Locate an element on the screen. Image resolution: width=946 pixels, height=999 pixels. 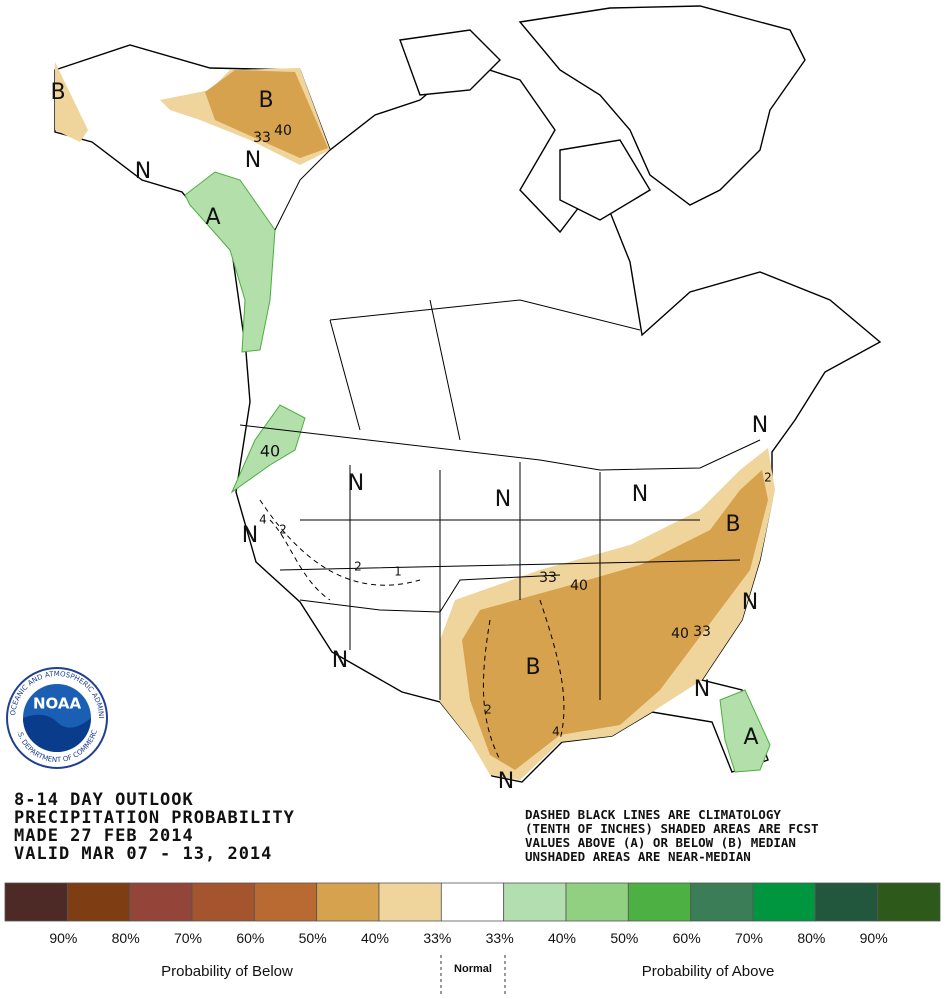
header-line: PRECIPITATION PROBABILITY is located at coordinates (154, 818).